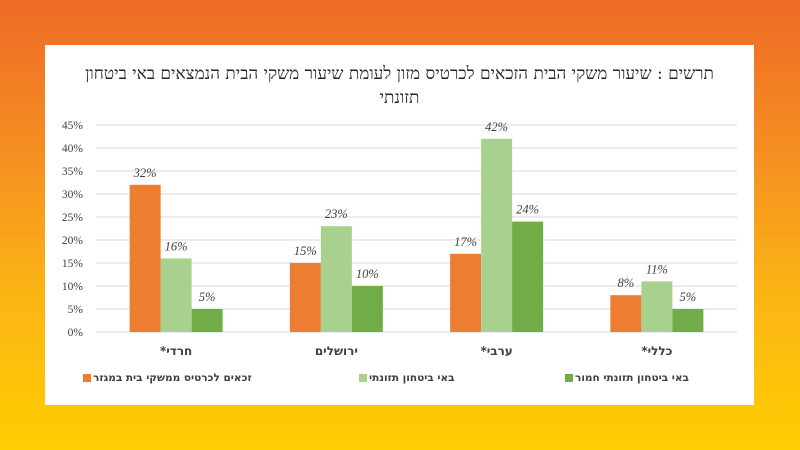 This screenshot has width=800, height=450. Describe the element at coordinates (73, 172) in the screenshot. I see `y-tick-label: 35%` at that location.